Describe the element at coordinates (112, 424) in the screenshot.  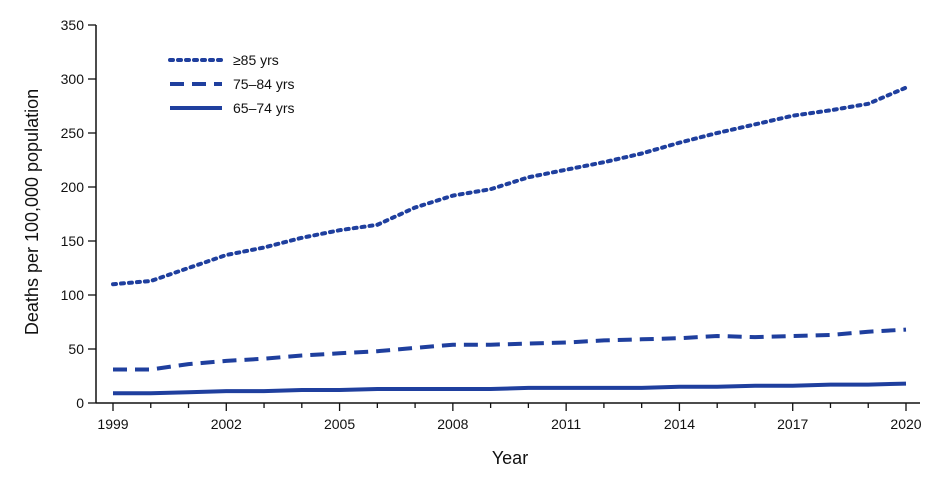
I see `x-tick-label: 1999` at that location.